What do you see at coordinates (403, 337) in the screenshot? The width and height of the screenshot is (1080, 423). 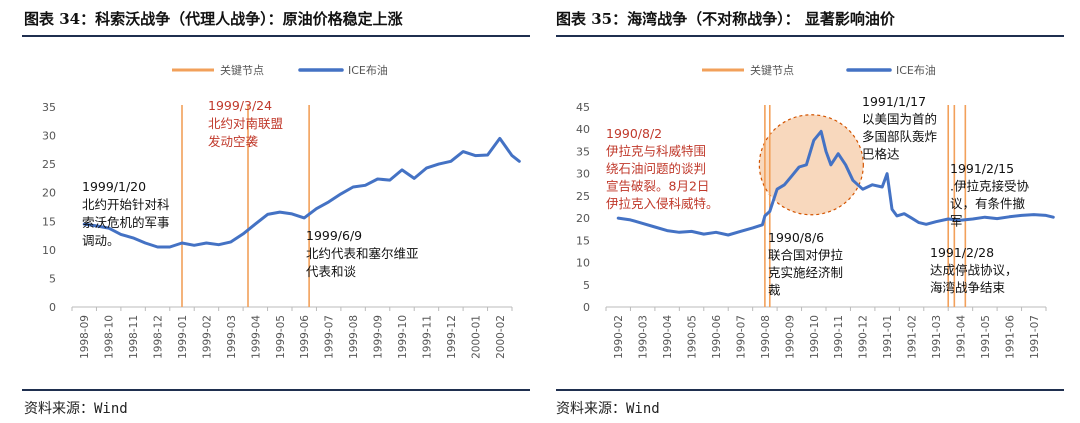 I see `x-tick-label: 1999-10` at bounding box center [403, 337].